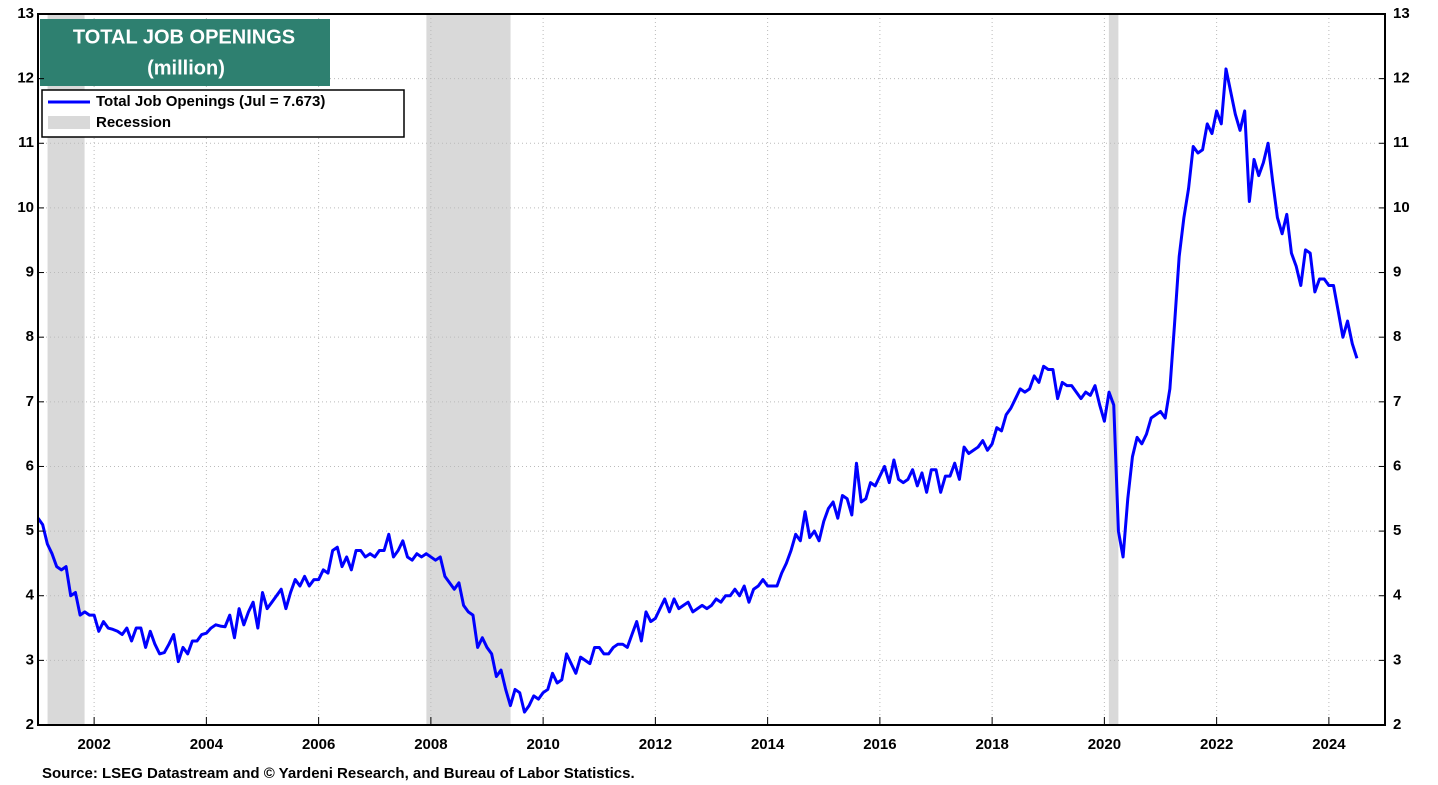  Describe the element at coordinates (186, 68) in the screenshot. I see `chart-subtitle: (million)` at that location.